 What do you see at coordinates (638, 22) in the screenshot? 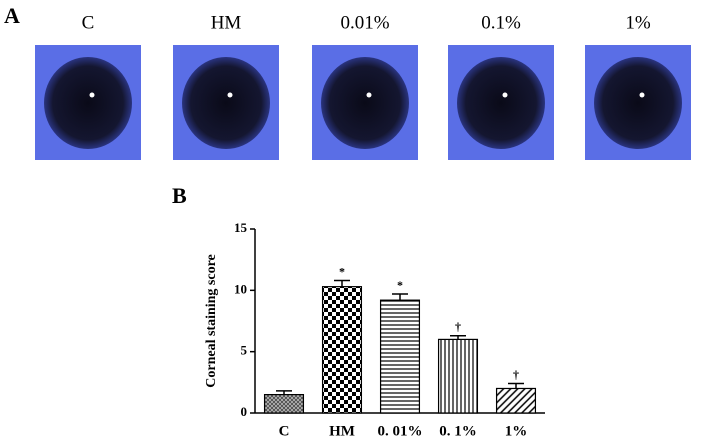
I see `image-label: 1%` at bounding box center [638, 22].